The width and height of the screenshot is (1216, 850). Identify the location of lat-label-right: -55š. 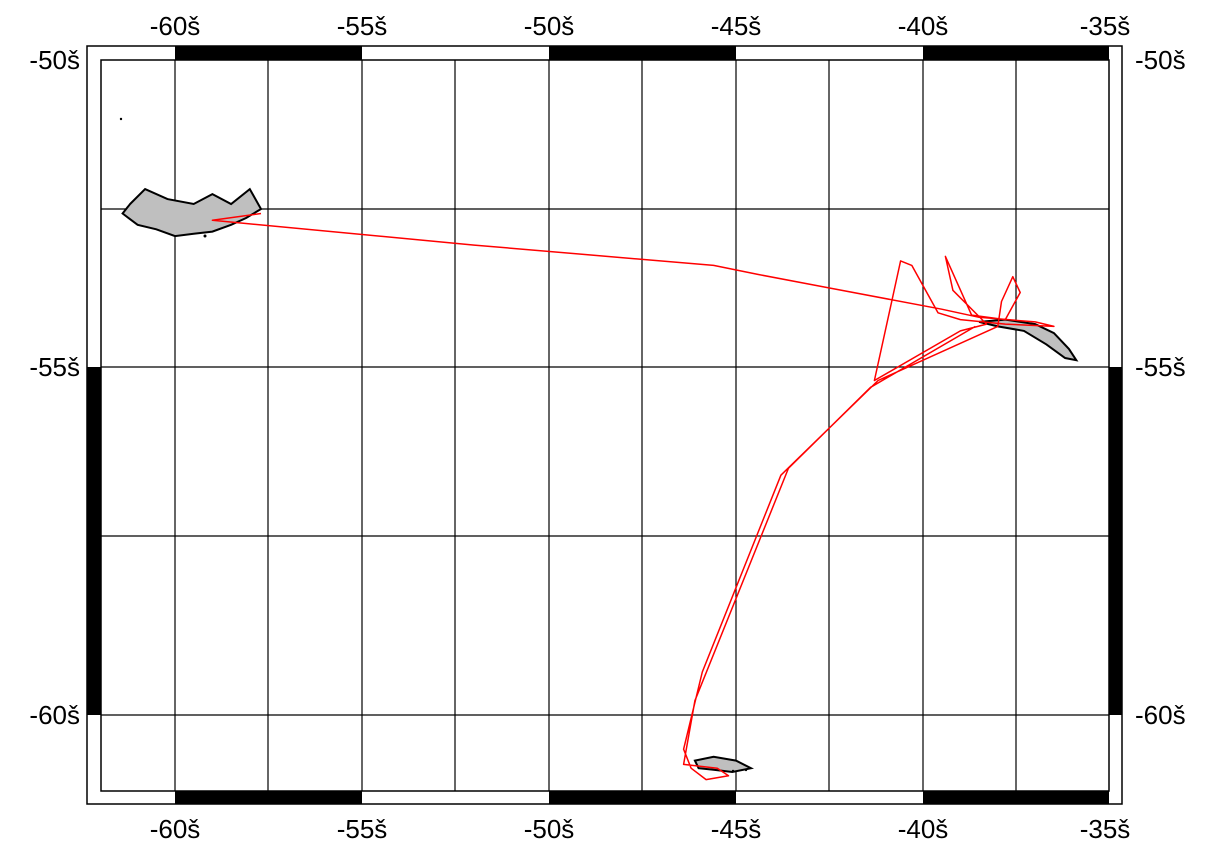
(1160, 367).